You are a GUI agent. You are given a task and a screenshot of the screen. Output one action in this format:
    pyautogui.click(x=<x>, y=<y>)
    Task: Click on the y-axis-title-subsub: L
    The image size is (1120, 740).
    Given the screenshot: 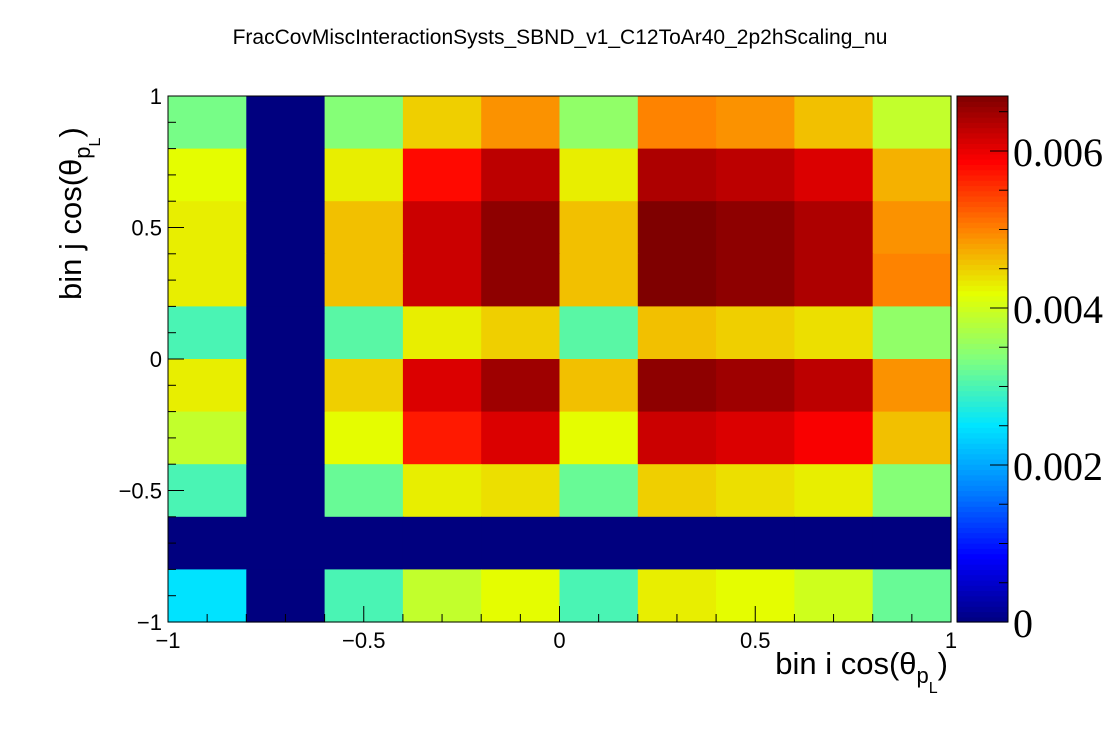 What is the action you would take?
    pyautogui.click(x=95, y=141)
    